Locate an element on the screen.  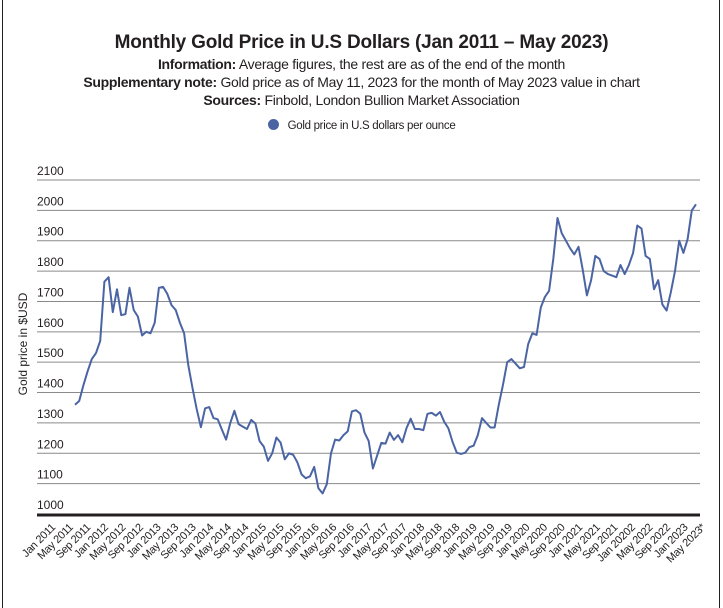
y-tick-label: 1300 is located at coordinates (50, 414).